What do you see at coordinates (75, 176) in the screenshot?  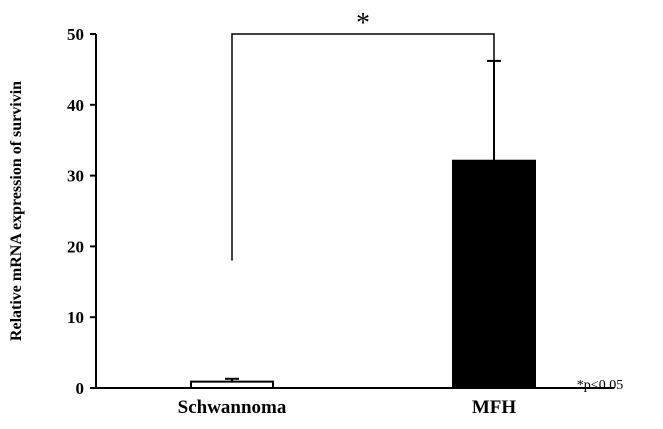 I see `y-tick-label: 30` at bounding box center [75, 176].